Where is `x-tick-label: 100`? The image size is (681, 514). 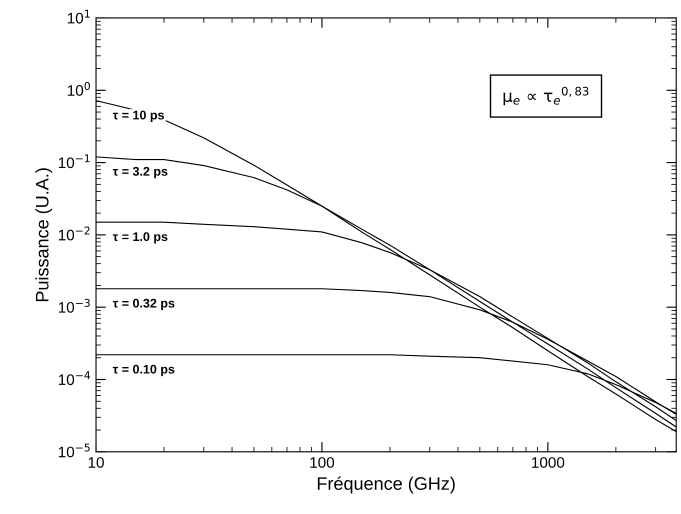 x-tick-label: 100 is located at coordinates (322, 462).